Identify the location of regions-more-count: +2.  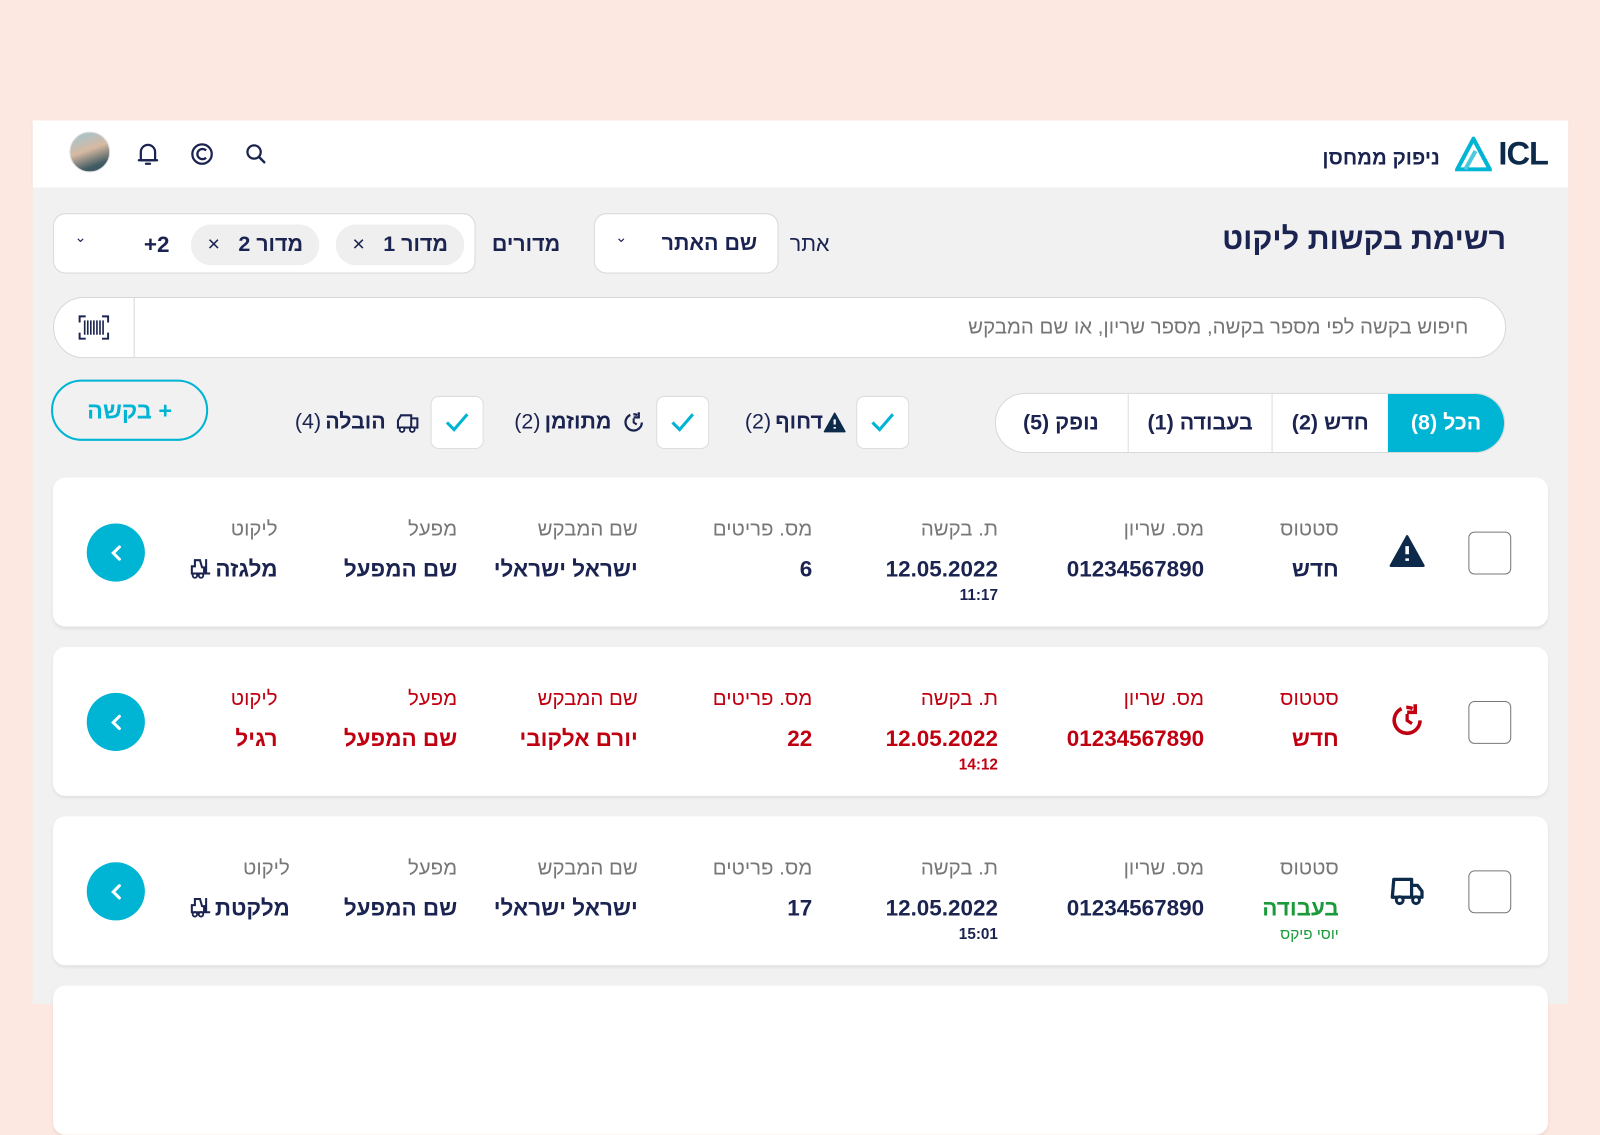
(156, 244).